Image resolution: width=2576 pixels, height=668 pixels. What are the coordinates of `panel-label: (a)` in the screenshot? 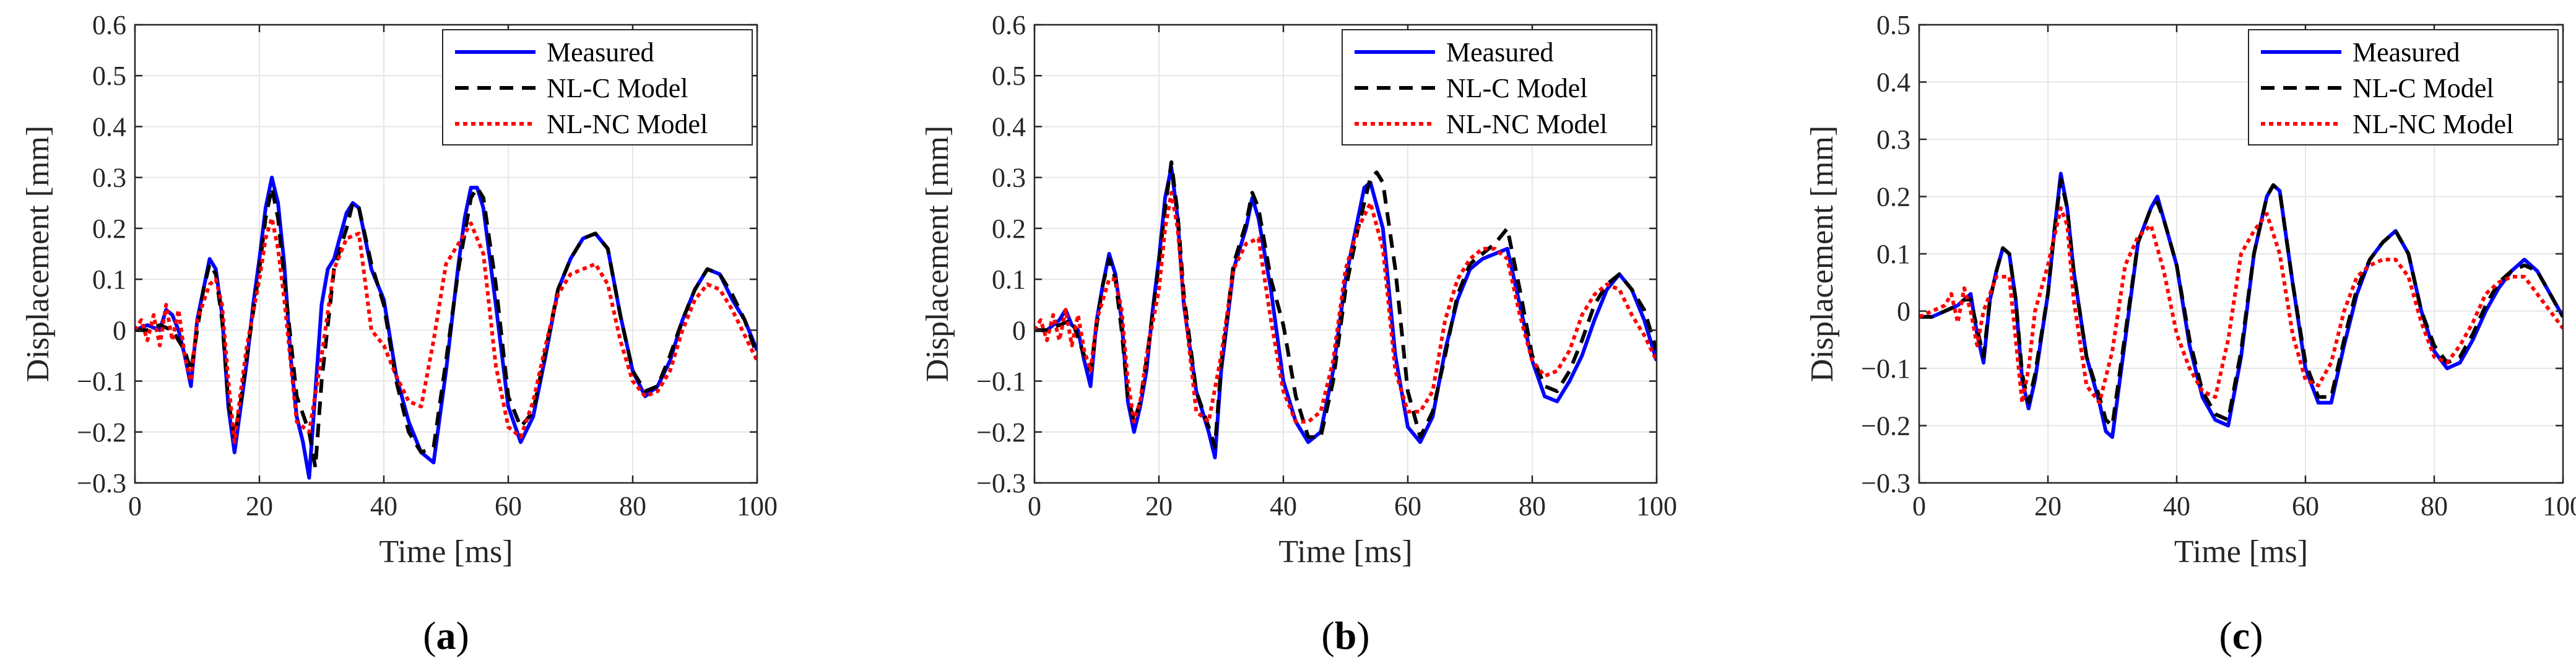 It's located at (446, 635).